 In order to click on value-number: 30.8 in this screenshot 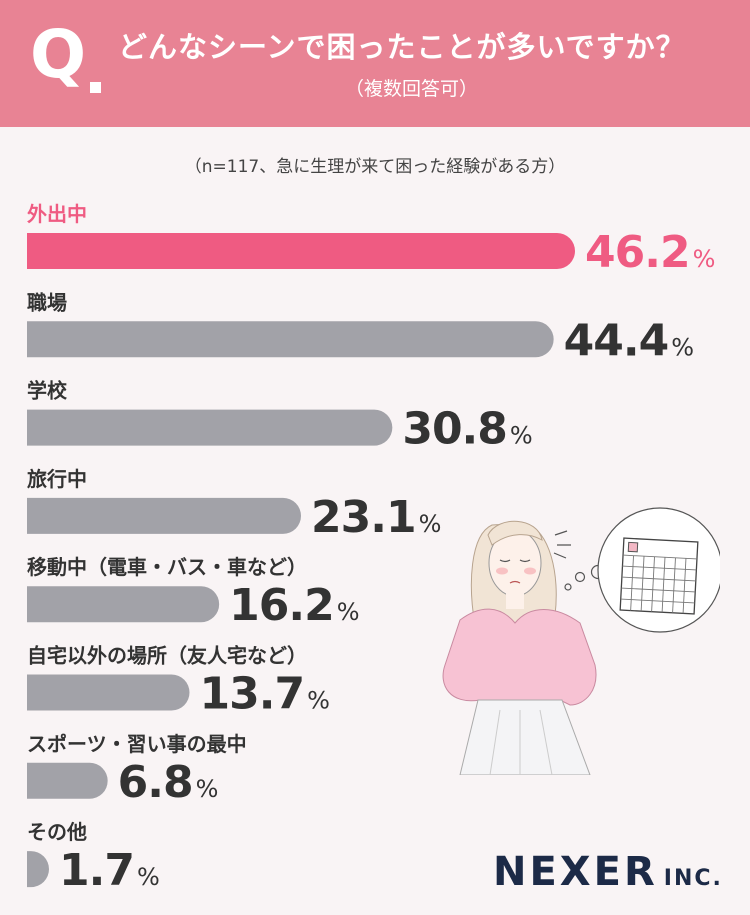, I will do `click(454, 429)`.